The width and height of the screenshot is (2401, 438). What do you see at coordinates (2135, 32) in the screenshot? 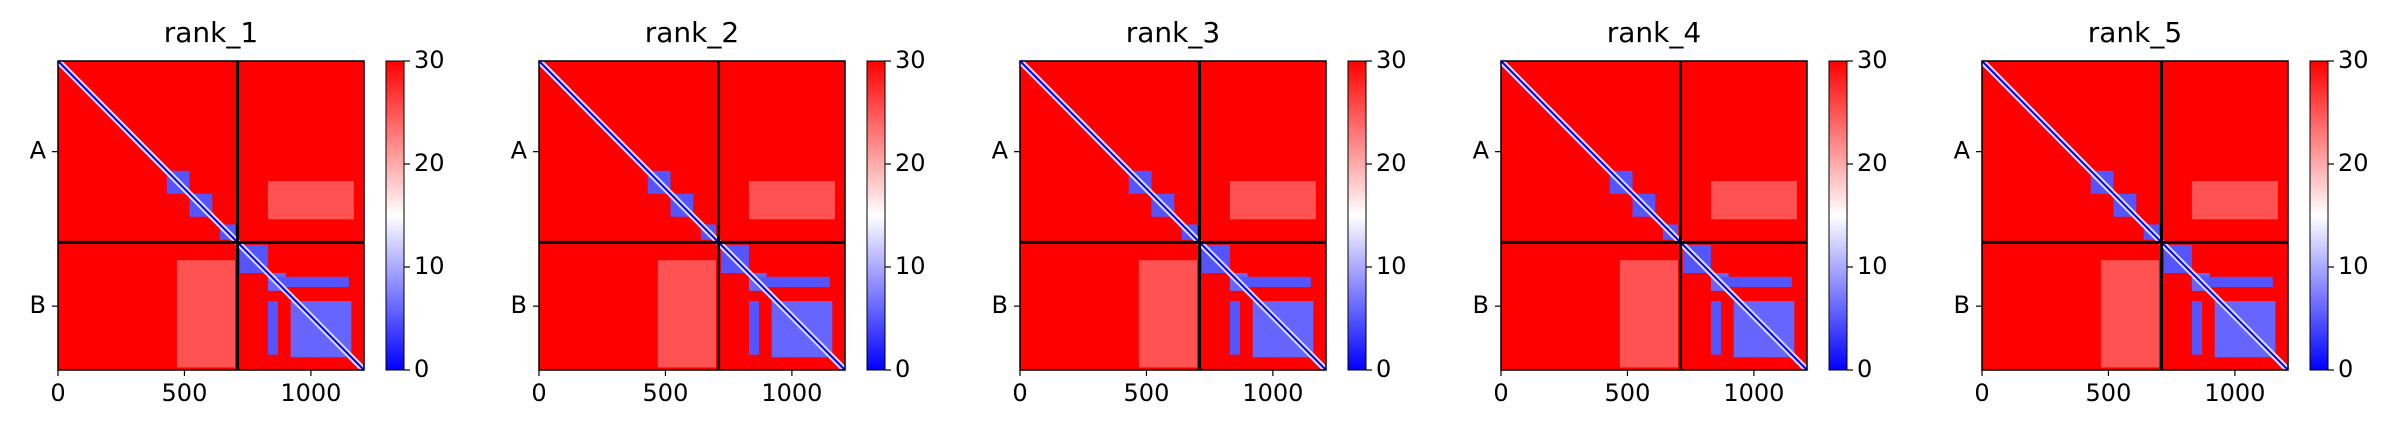
I see `chart-title: rank_5` at bounding box center [2135, 32].